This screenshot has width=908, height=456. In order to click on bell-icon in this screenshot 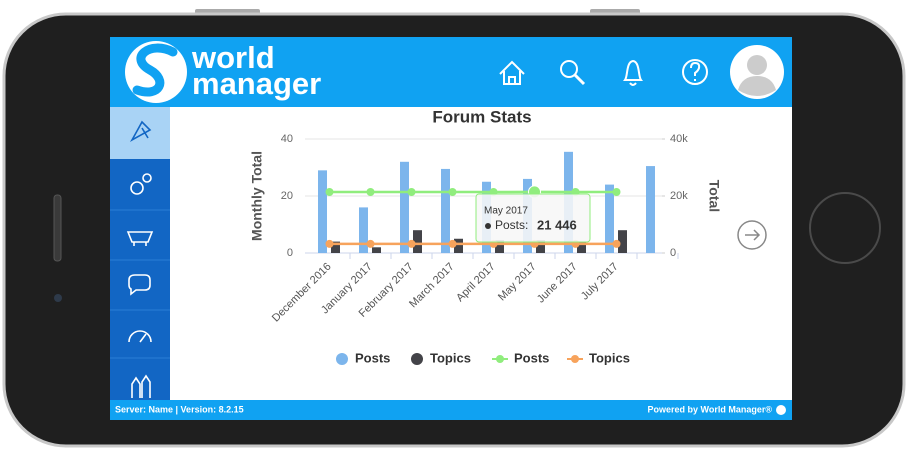, I will do `click(633, 72)`.